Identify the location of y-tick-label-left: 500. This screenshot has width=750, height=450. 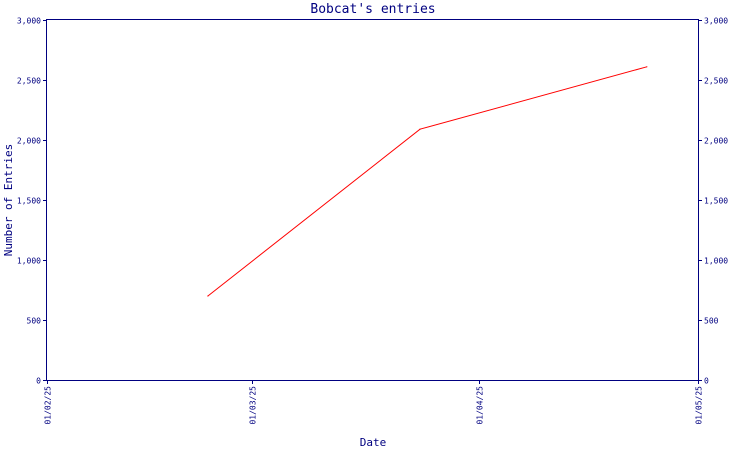
(34, 321).